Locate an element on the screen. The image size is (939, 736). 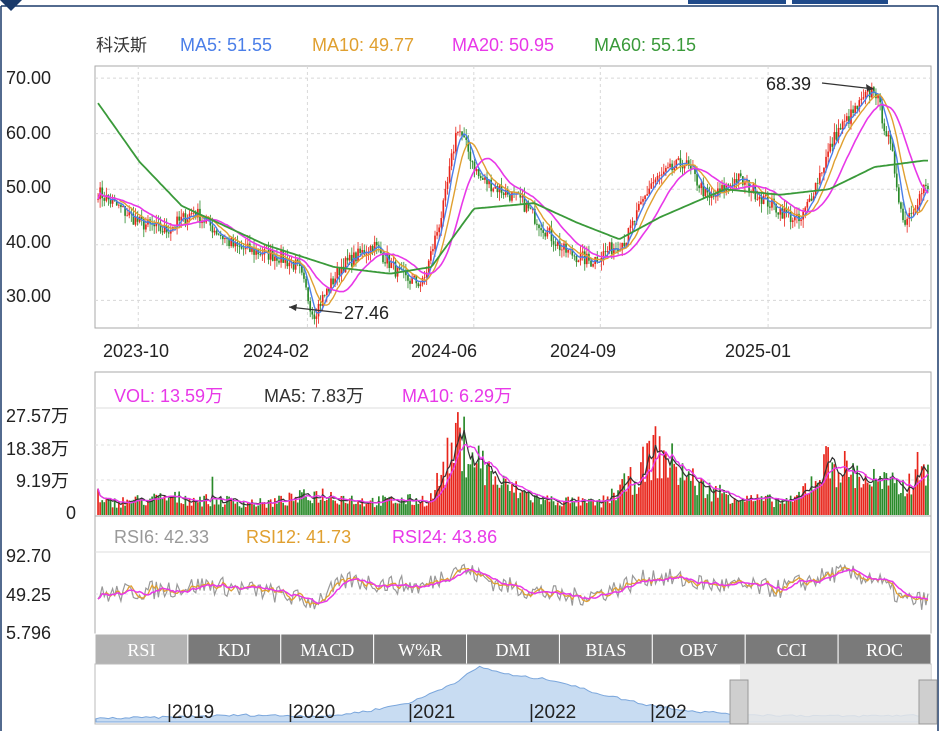
tab-cci-bg is located at coordinates (791, 649).